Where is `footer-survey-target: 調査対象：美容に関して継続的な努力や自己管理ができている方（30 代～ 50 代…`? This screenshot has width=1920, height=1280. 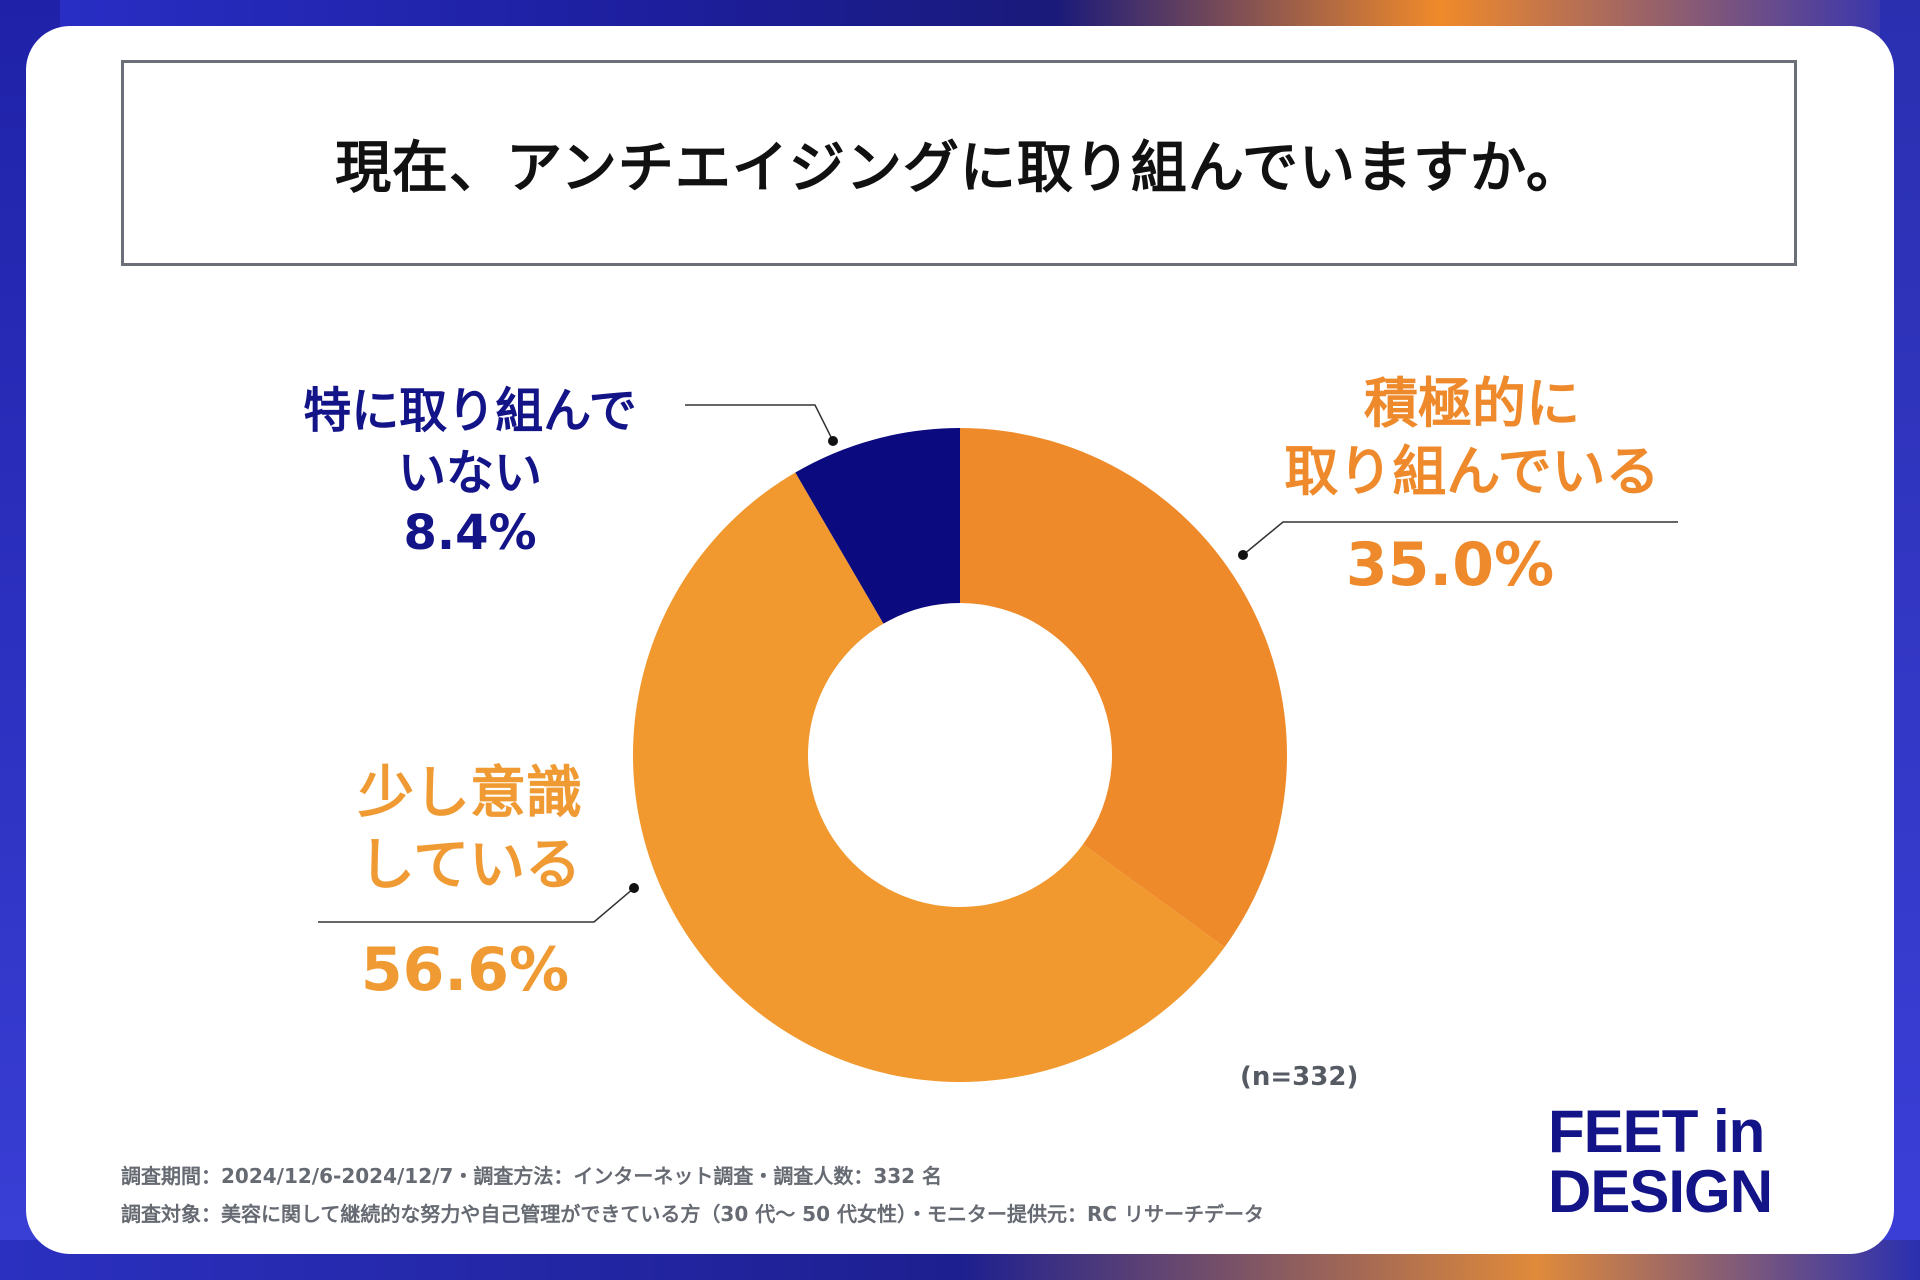 footer-survey-target: 調査対象：美容に関して継続的な努力や自己管理ができている方（30 代～ 50 代… is located at coordinates (692, 1214).